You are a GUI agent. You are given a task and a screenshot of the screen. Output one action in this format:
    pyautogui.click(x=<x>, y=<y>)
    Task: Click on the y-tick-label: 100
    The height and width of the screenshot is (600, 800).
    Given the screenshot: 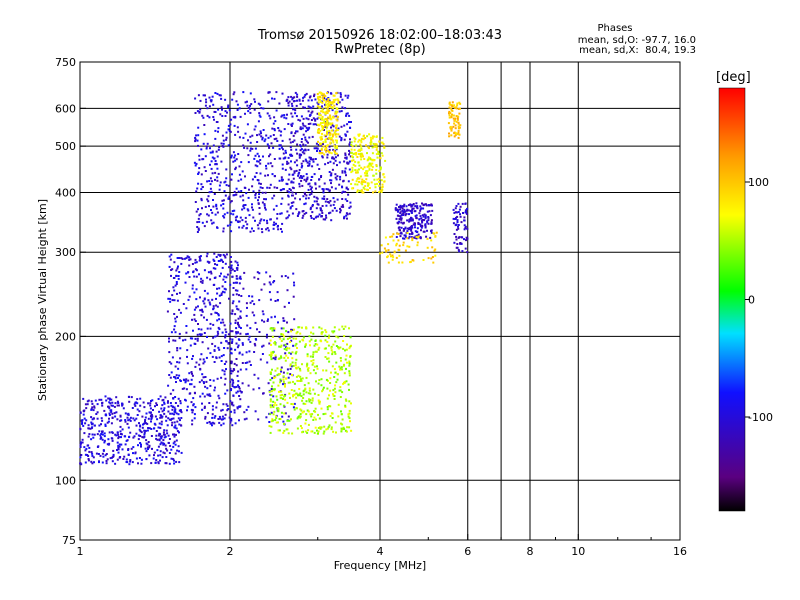 What is the action you would take?
    pyautogui.click(x=65, y=480)
    